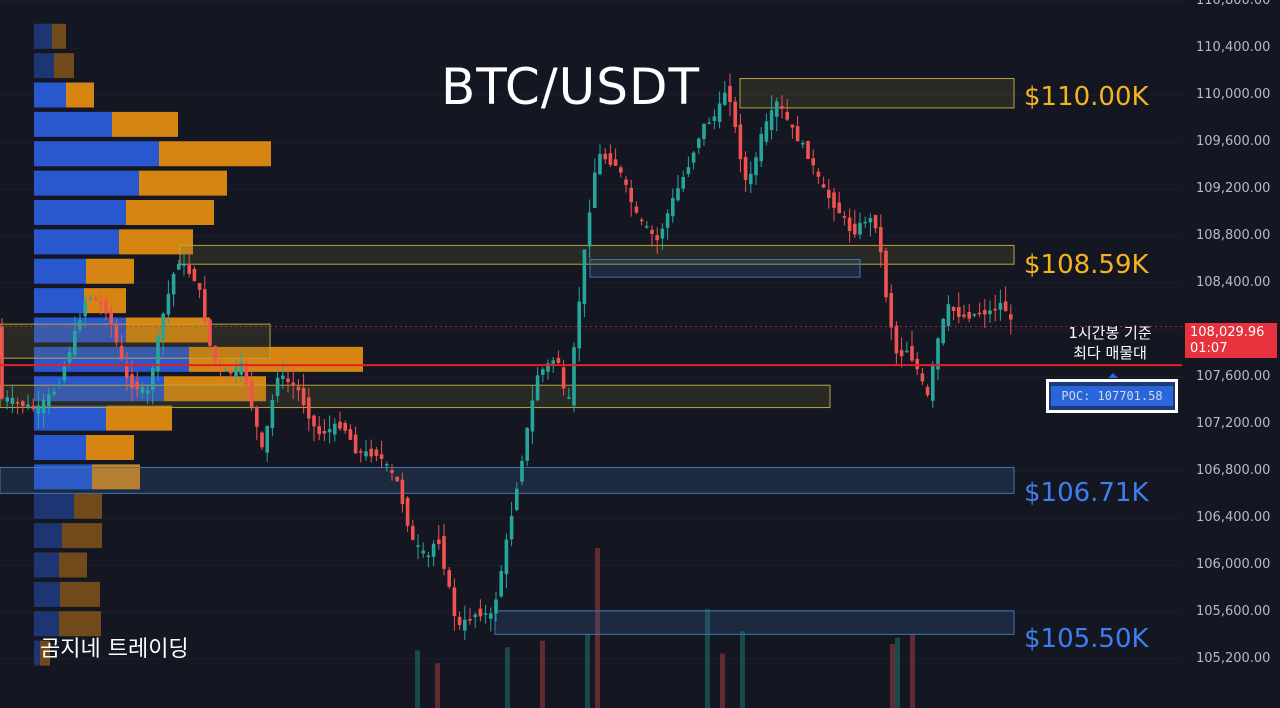  What do you see at coordinates (114, 649) in the screenshot?
I see `brand-label: 곰지네 트레이딩` at bounding box center [114, 649].